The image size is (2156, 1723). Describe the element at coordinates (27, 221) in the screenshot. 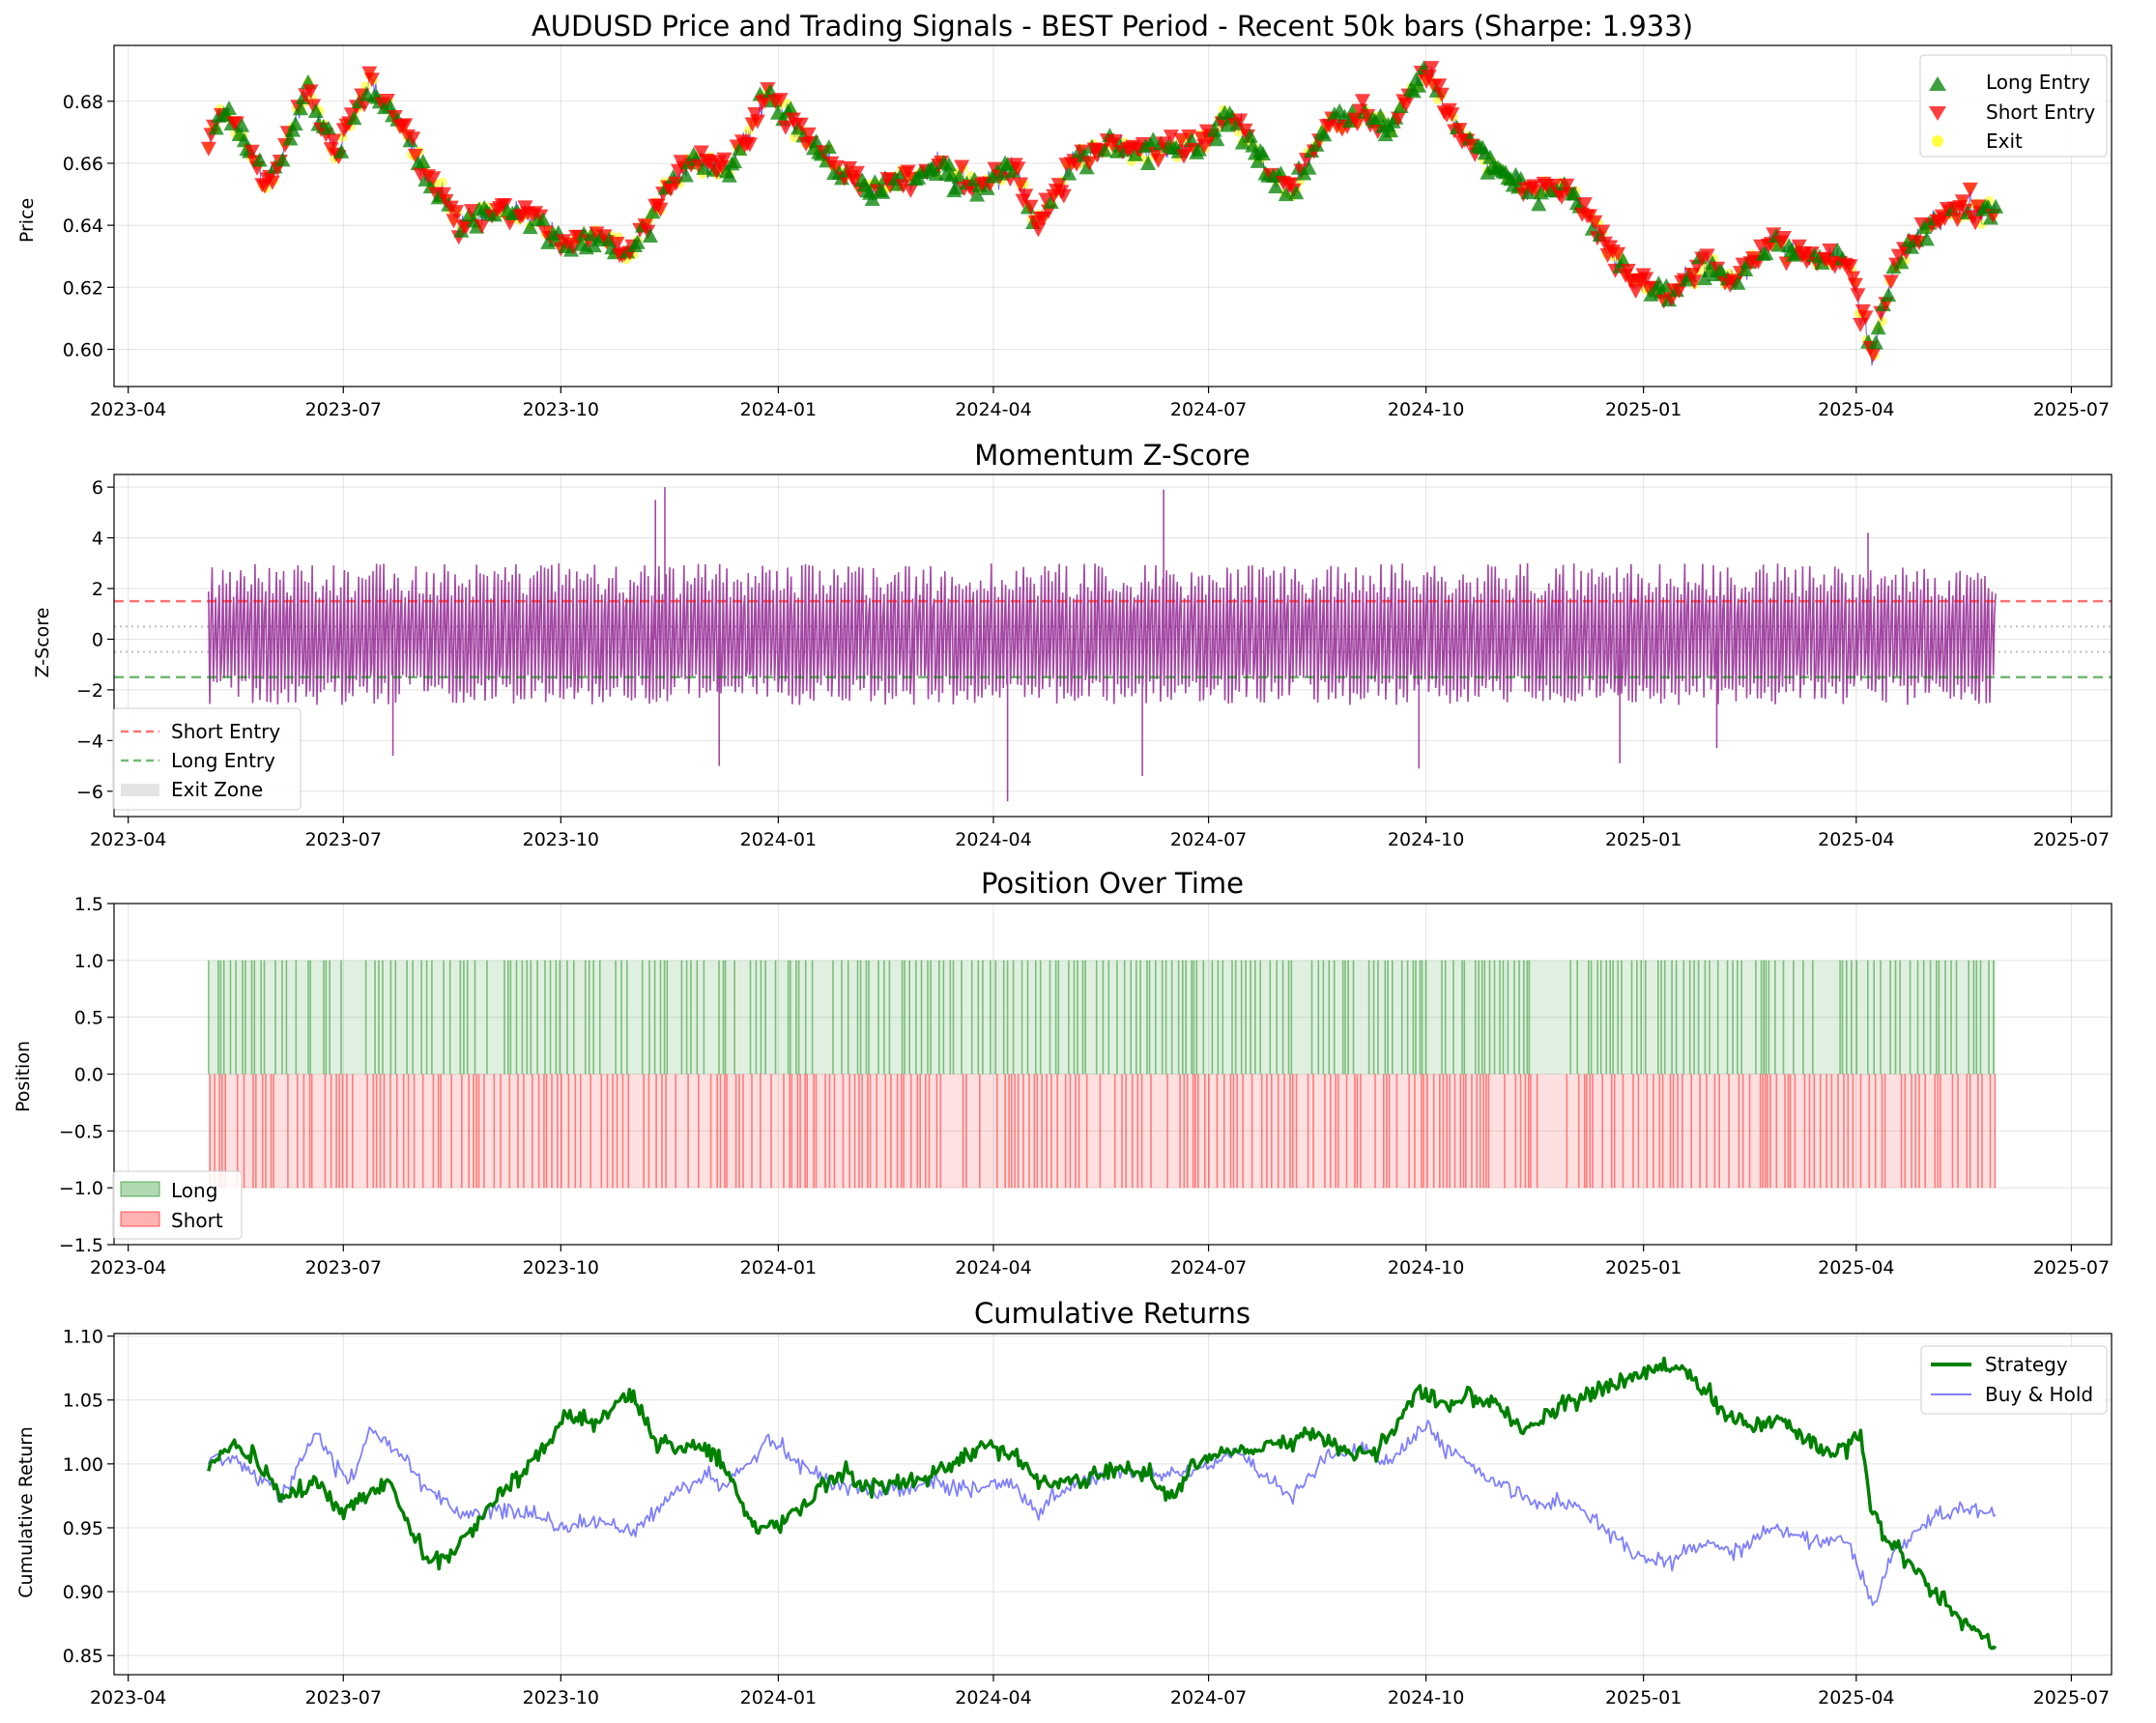

I see `price-y-axis-label: Price` at that location.